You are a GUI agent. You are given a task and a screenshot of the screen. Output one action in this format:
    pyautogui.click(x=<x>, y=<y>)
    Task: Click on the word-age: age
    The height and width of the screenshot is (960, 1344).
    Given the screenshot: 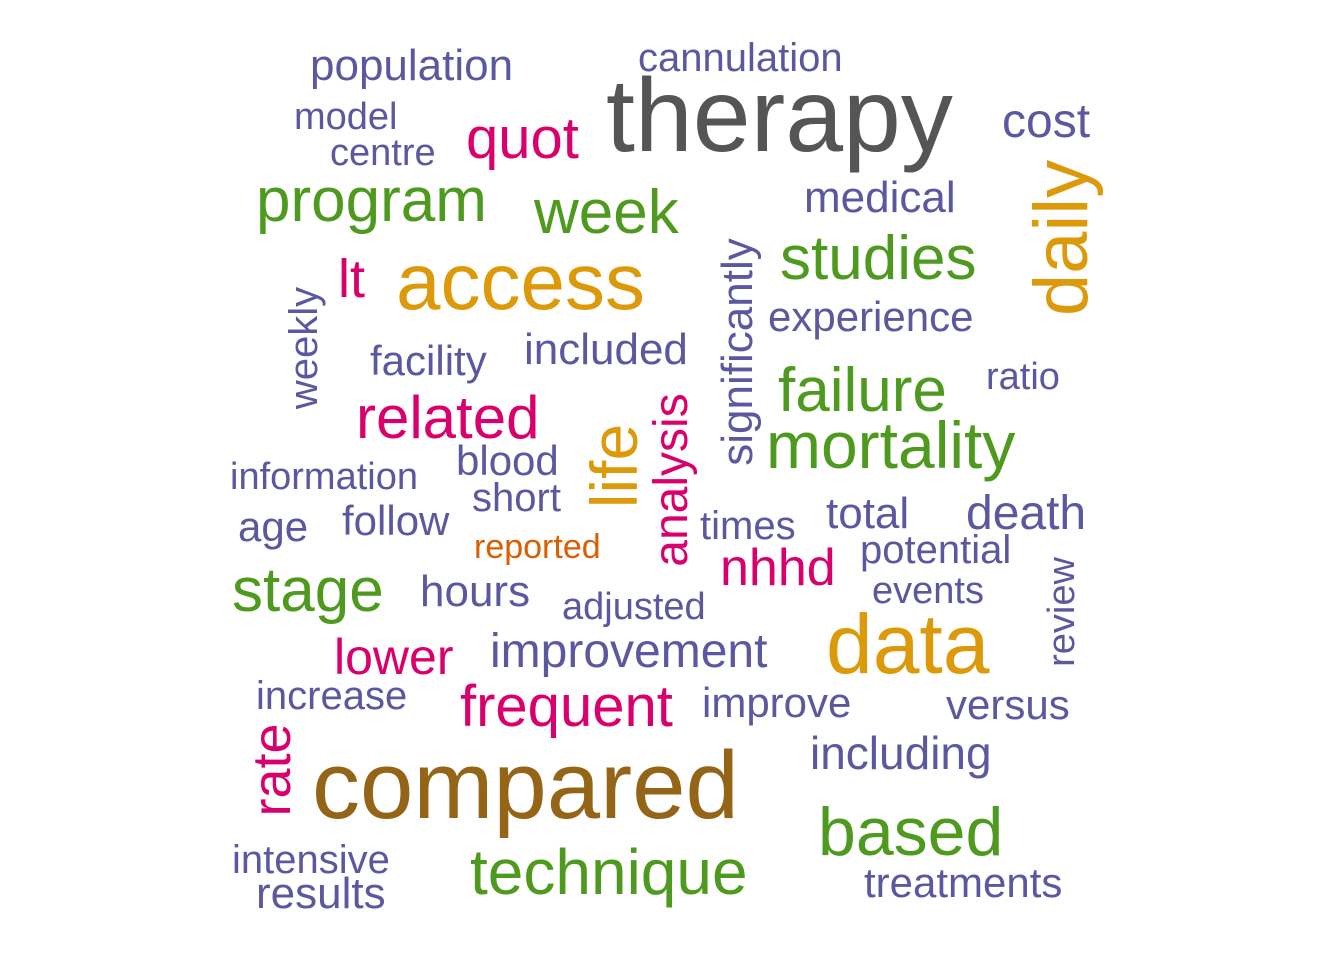 What is the action you would take?
    pyautogui.click(x=273, y=526)
    